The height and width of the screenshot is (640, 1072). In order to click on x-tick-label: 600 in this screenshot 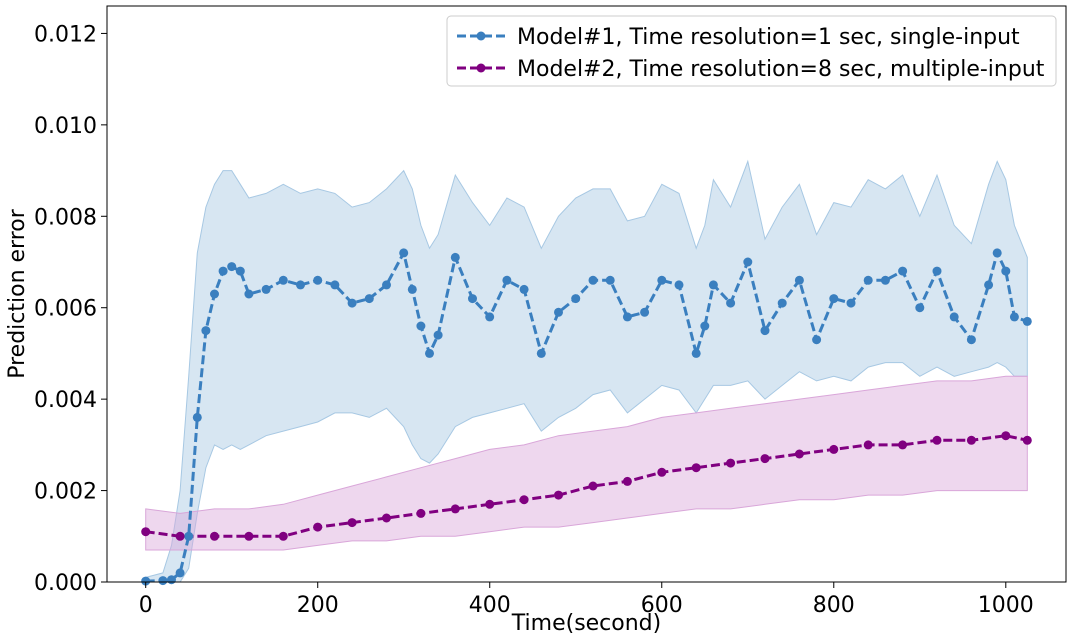, I will do `click(662, 605)`.